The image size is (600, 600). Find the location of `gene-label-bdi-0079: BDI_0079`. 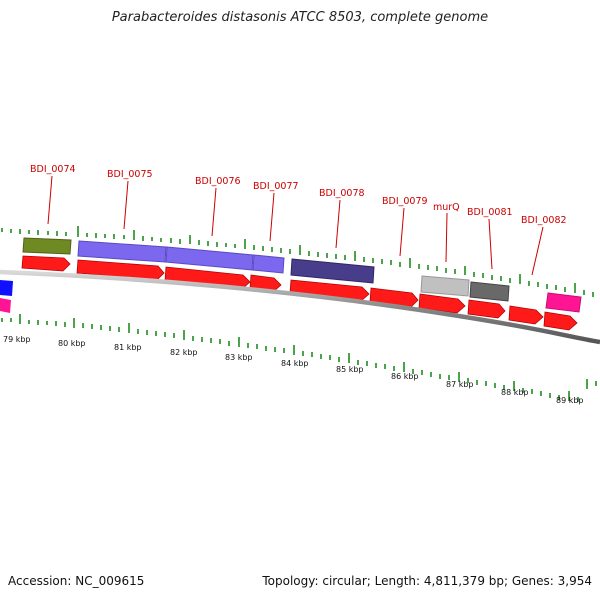

gene-label-bdi-0079: BDI_0079 is located at coordinates (405, 201).